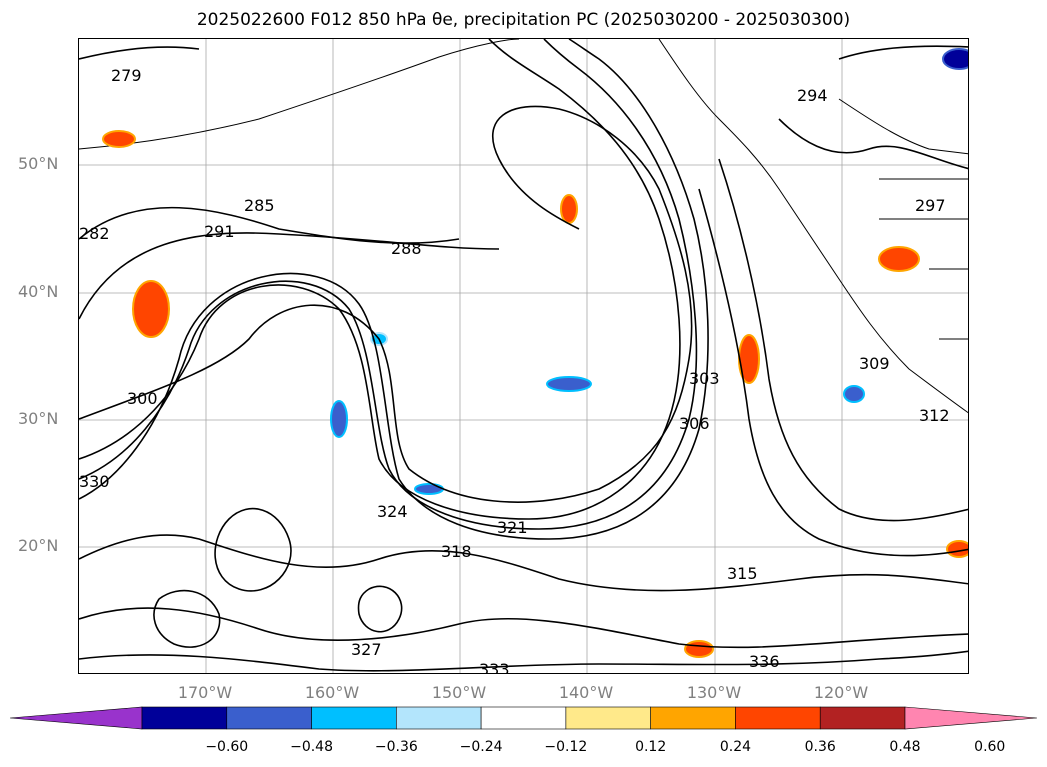 The width and height of the screenshot is (1047, 767). What do you see at coordinates (392, 511) in the screenshot?
I see `contour-label: 324` at bounding box center [392, 511].